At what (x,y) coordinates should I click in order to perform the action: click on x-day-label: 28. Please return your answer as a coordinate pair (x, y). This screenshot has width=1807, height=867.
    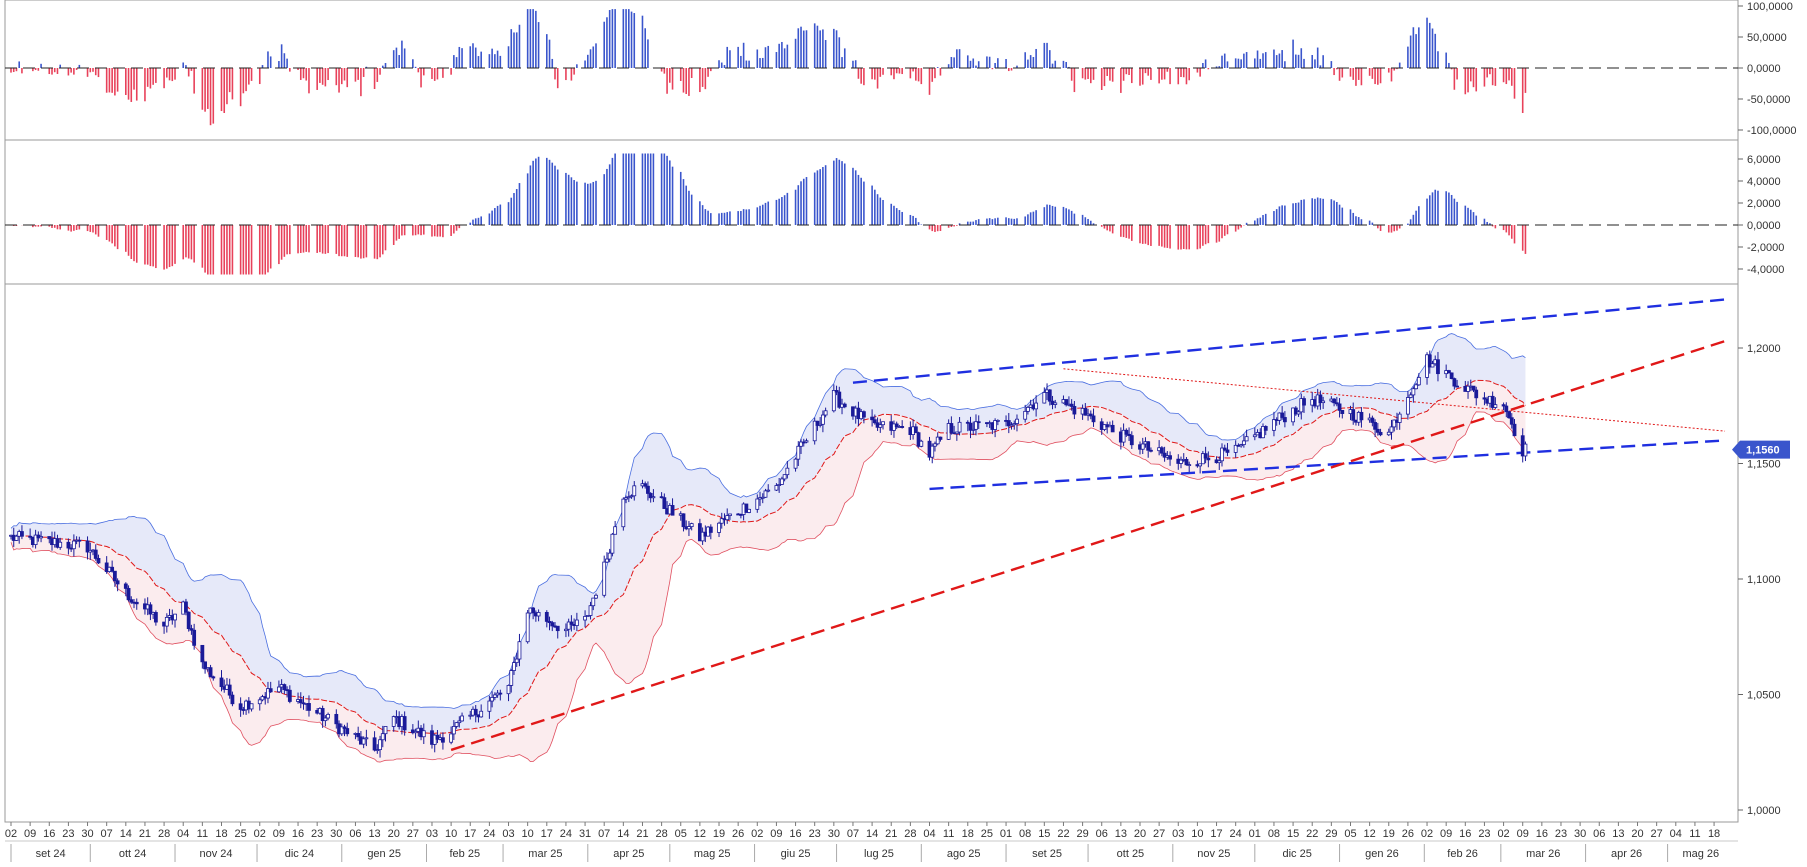
    Looking at the image, I should click on (164, 834).